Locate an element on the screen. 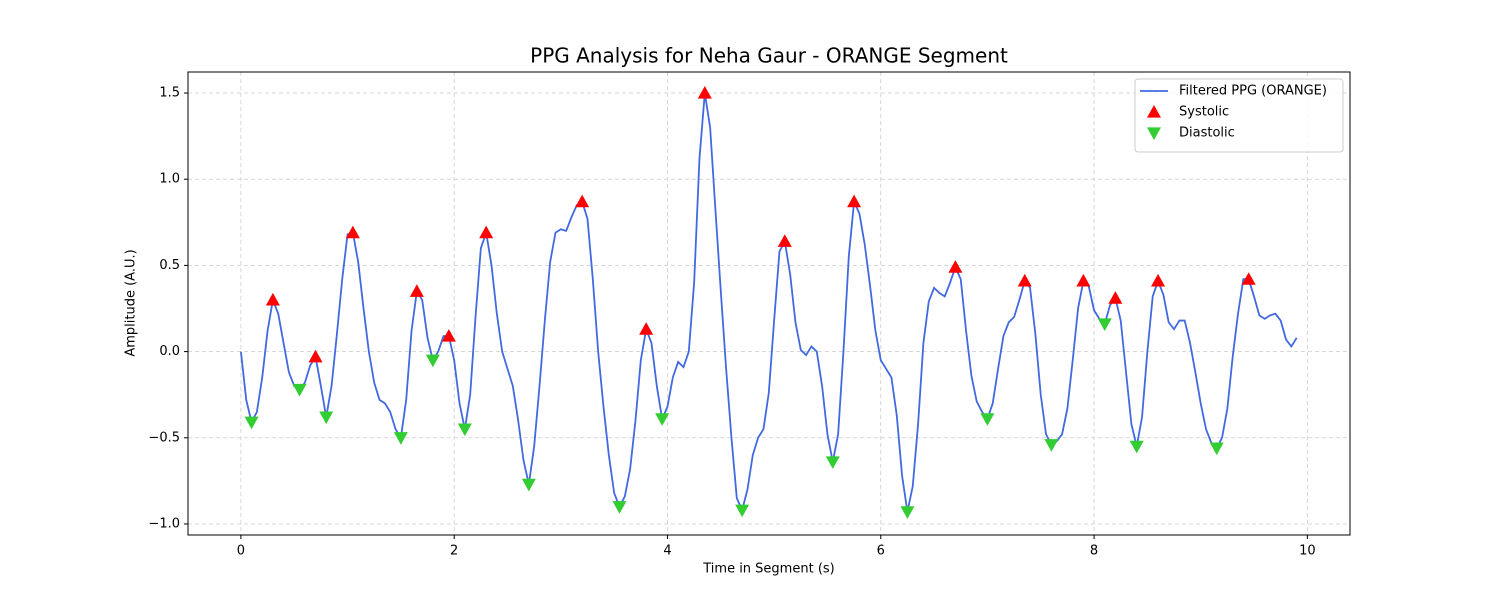 The width and height of the screenshot is (1500, 600). x-tick-label: 10 is located at coordinates (1307, 551).